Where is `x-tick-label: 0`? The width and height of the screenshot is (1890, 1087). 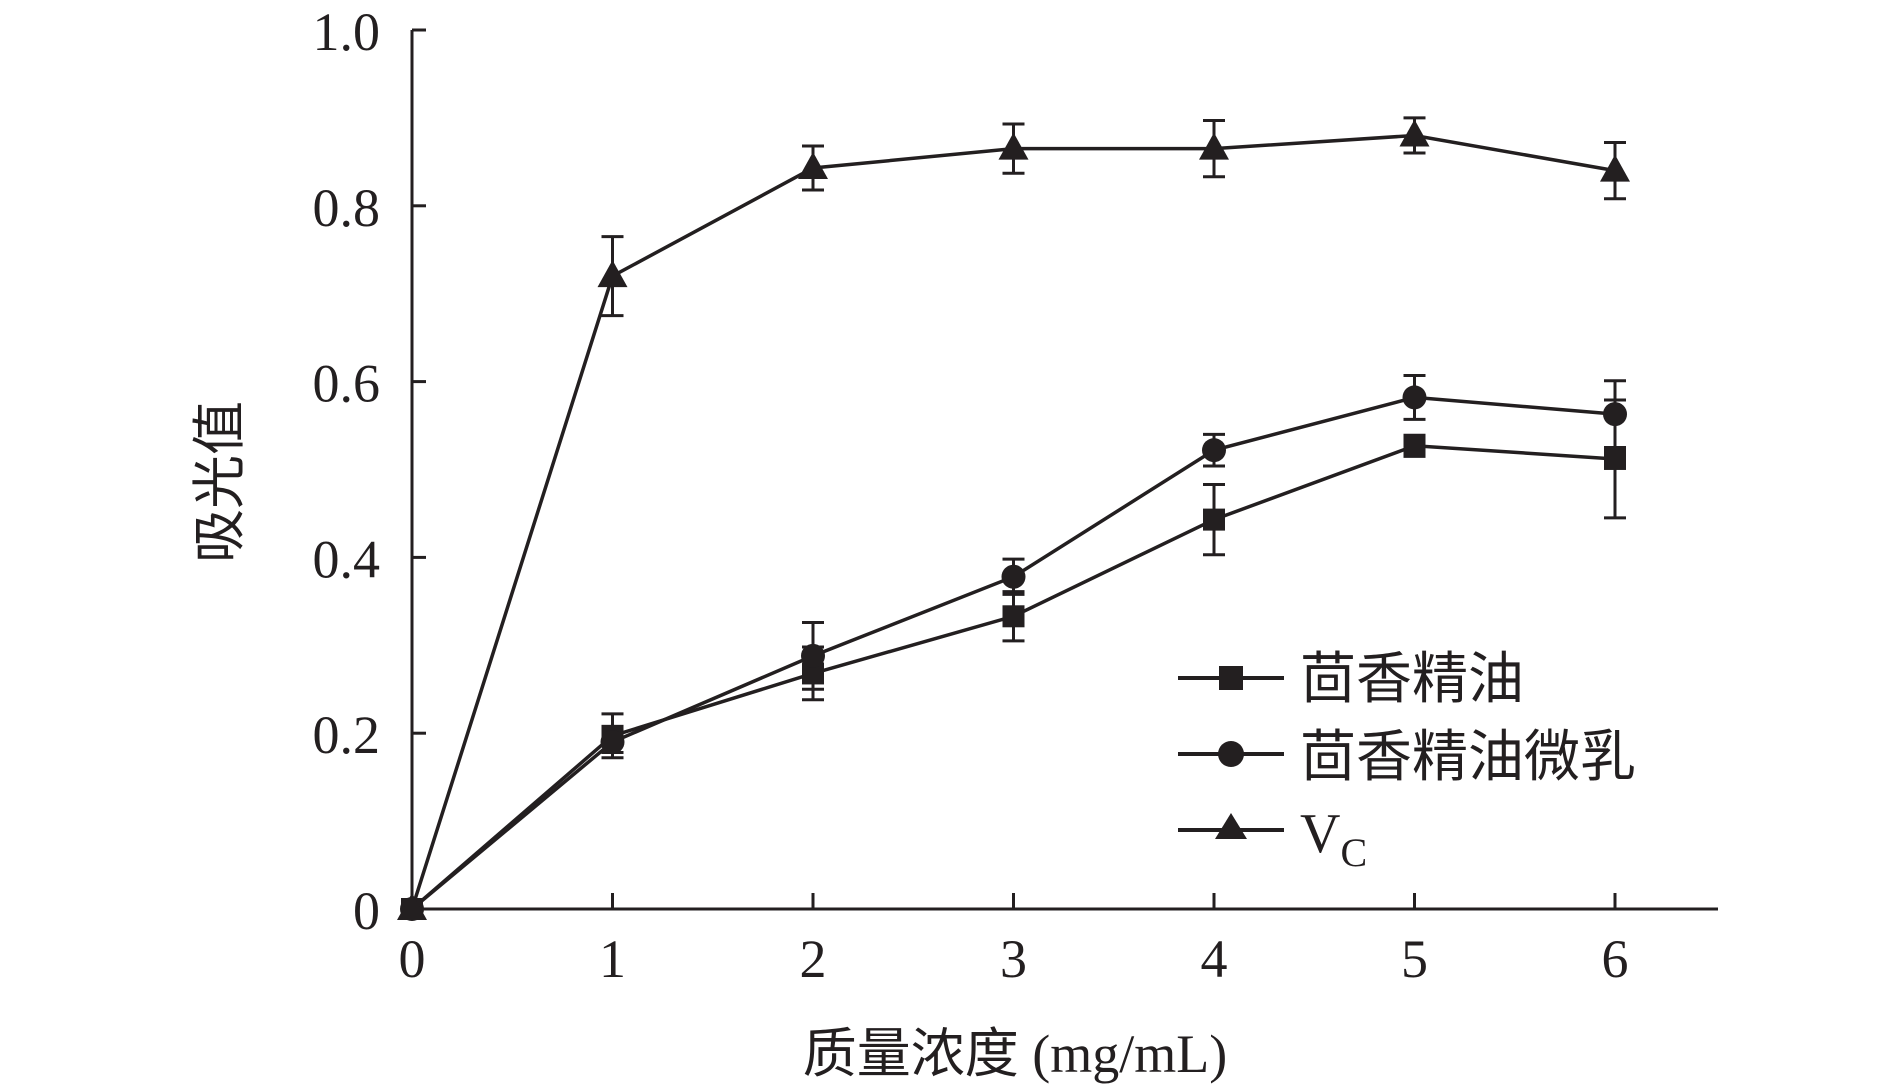 x-tick-label: 0 is located at coordinates (412, 959).